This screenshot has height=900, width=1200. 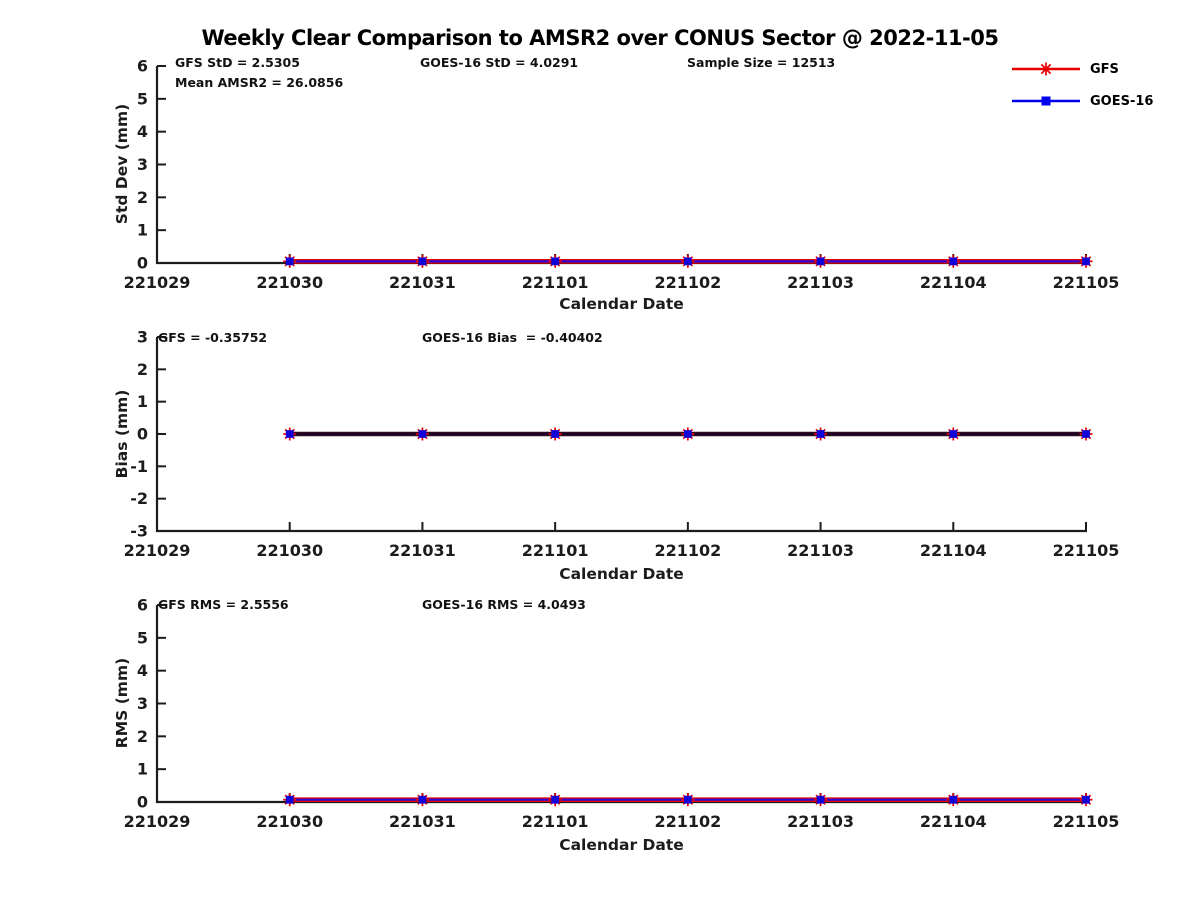 What do you see at coordinates (213, 337) in the screenshot?
I see `annotation-gfs-bias: GFS = -0.35752` at bounding box center [213, 337].